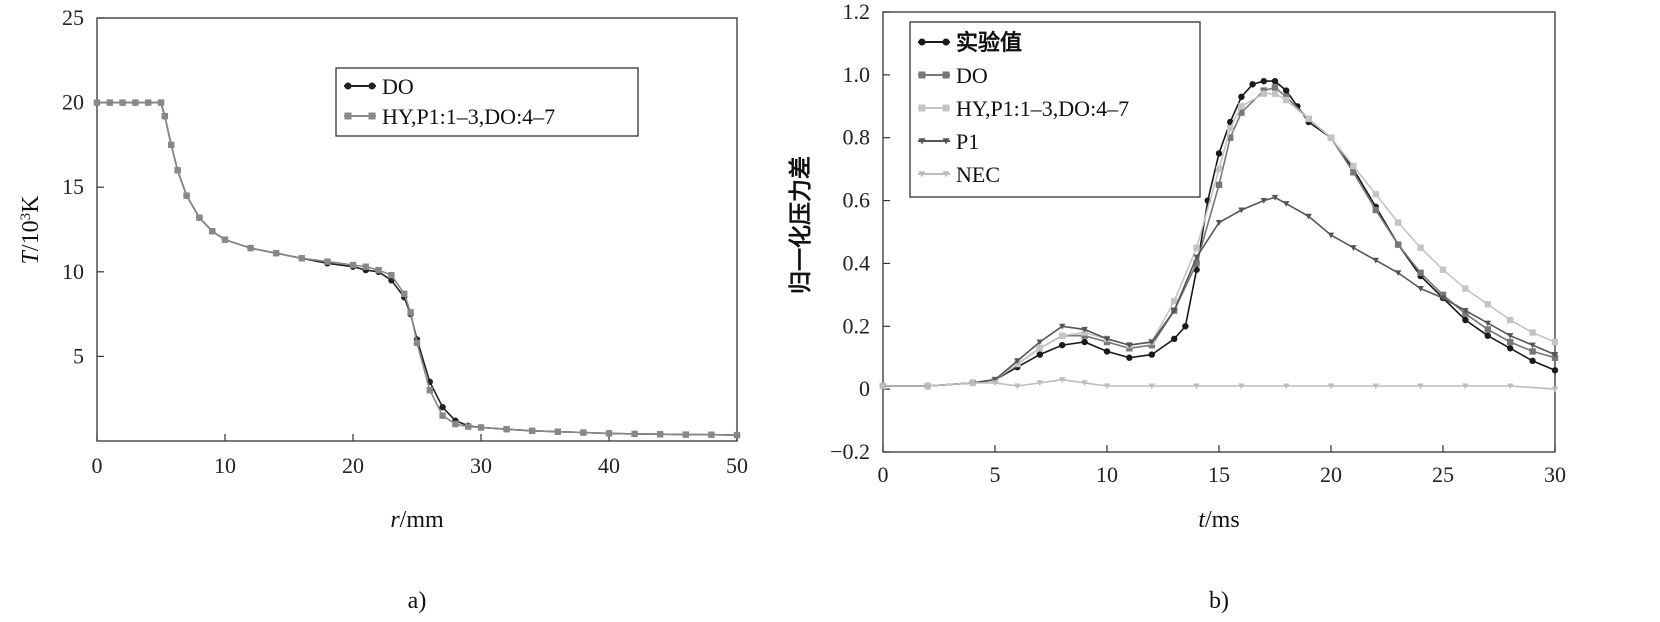  I want to click on chart-a-legend-box, so click(487, 102).